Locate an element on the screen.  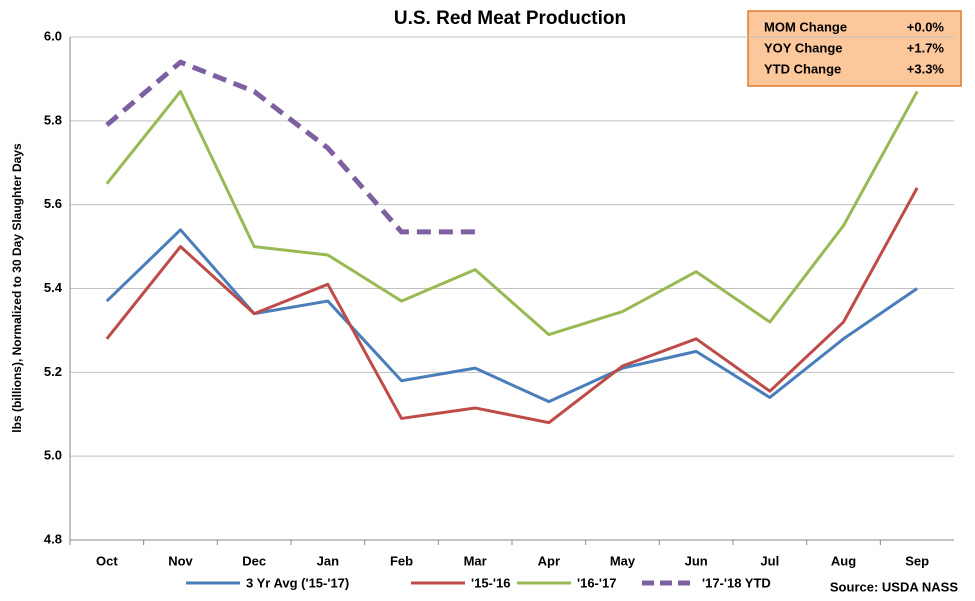
y-tick-label: 5.0 is located at coordinates (53, 455).